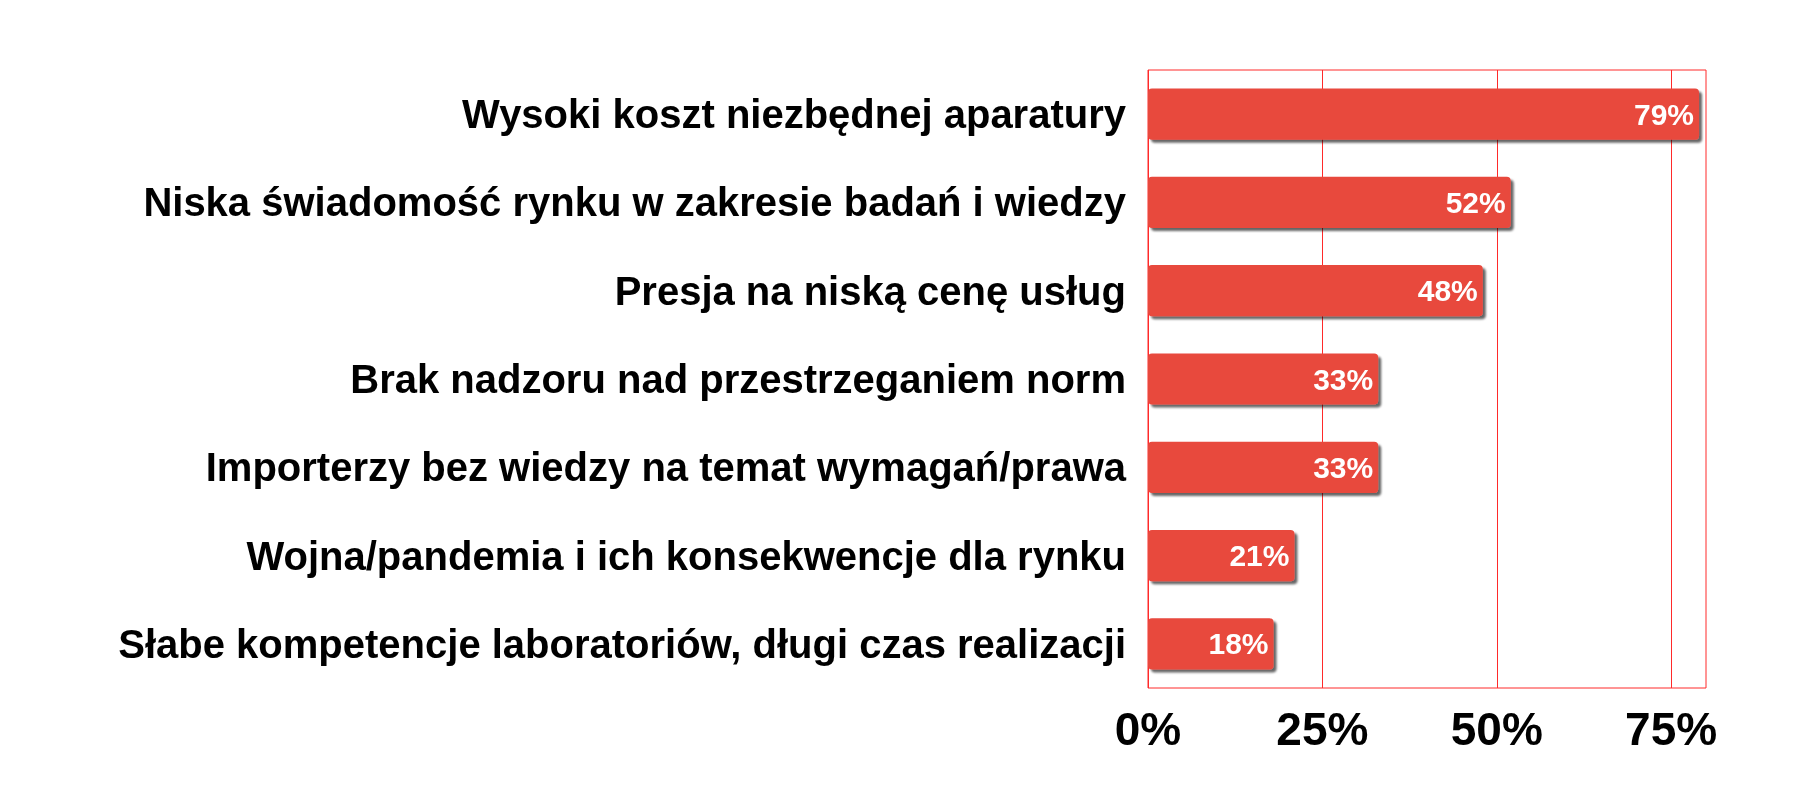 This screenshot has height=800, width=1800. I want to click on x-tick-label: 0%, so click(1148, 729).